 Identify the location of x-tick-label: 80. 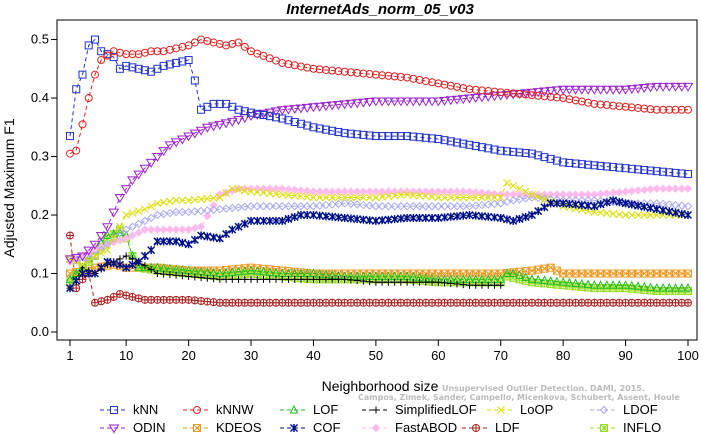
(563, 355).